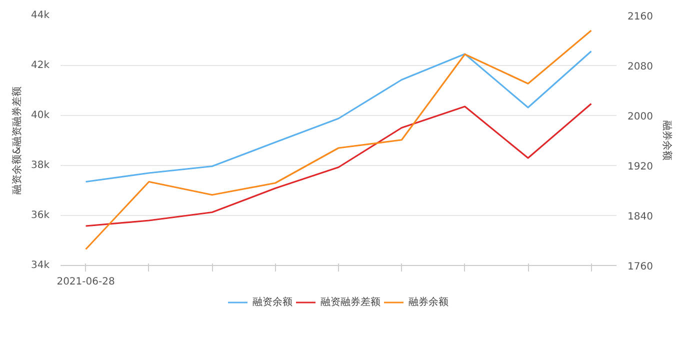  Describe the element at coordinates (85, 282) in the screenshot. I see `x-tick-label: 2021-06-28` at that location.